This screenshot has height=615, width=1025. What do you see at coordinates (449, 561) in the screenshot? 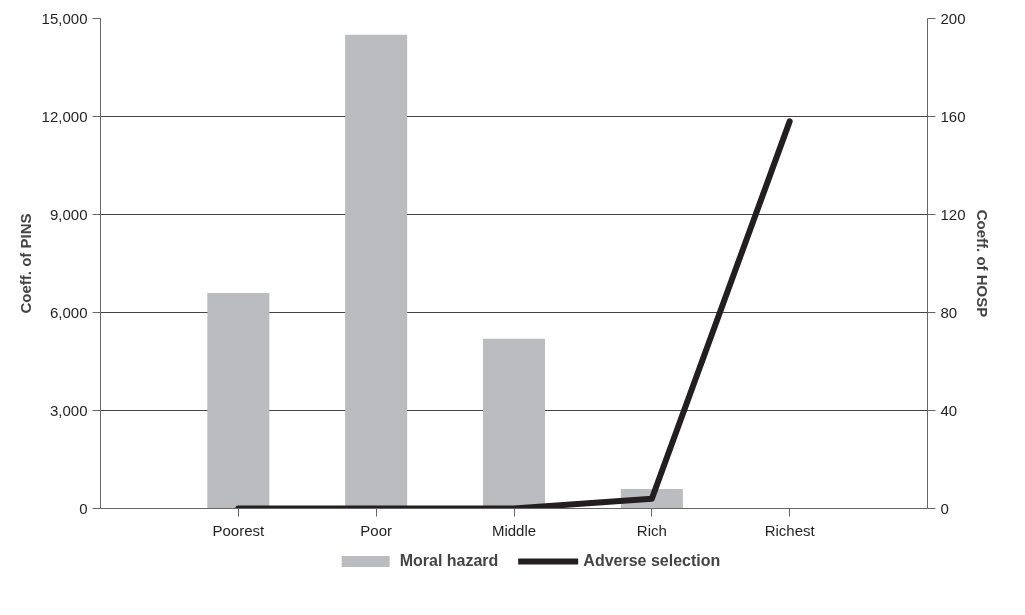
I see `legend-label: Moral hazard` at bounding box center [449, 561].